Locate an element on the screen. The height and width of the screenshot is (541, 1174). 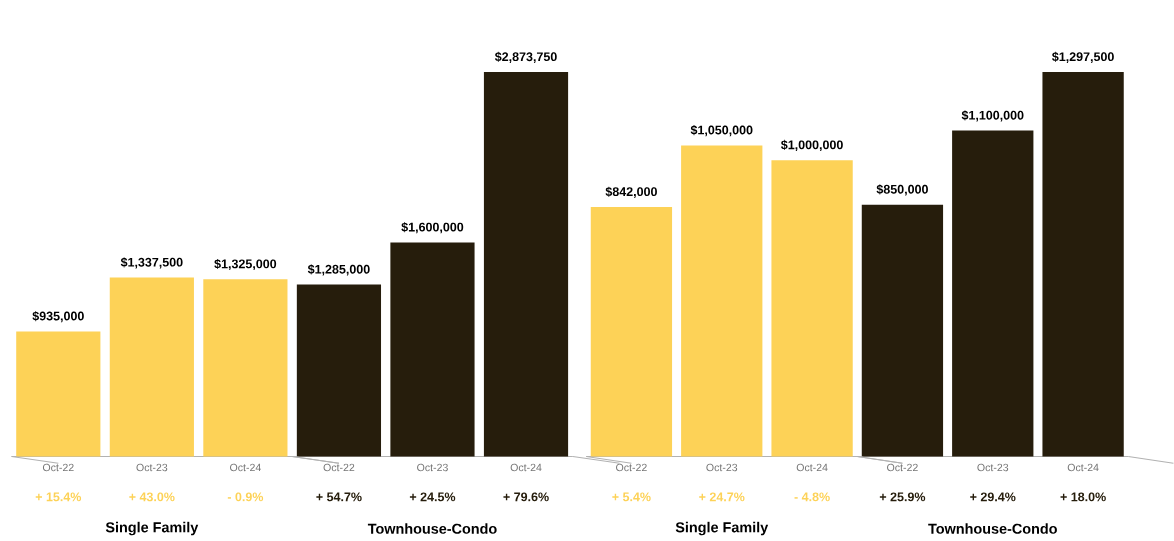
text: + 29.4% is located at coordinates (993, 497).